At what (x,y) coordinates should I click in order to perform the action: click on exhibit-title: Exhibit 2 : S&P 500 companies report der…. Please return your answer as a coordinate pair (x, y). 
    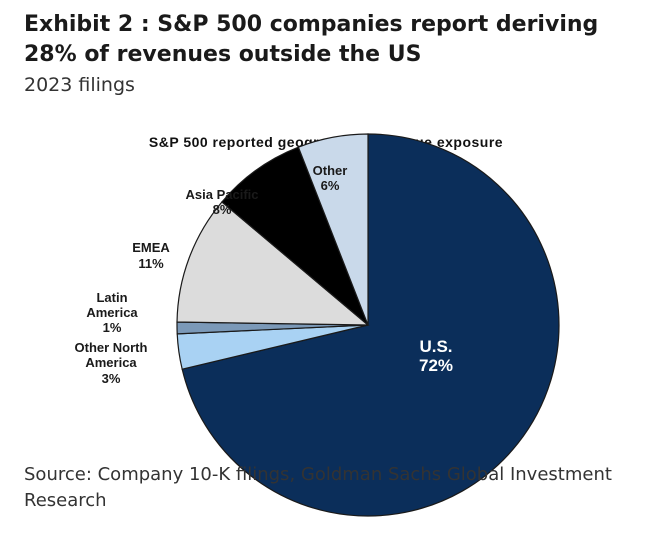
    Looking at the image, I should click on (311, 39).